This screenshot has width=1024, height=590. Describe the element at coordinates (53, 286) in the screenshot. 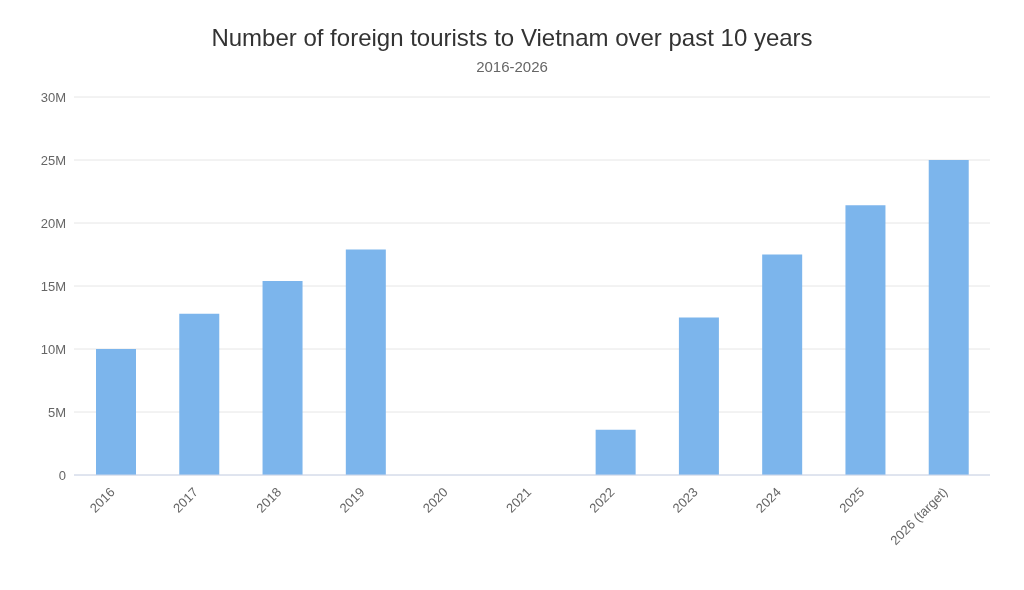

I see `y-tick-label: 15M` at that location.